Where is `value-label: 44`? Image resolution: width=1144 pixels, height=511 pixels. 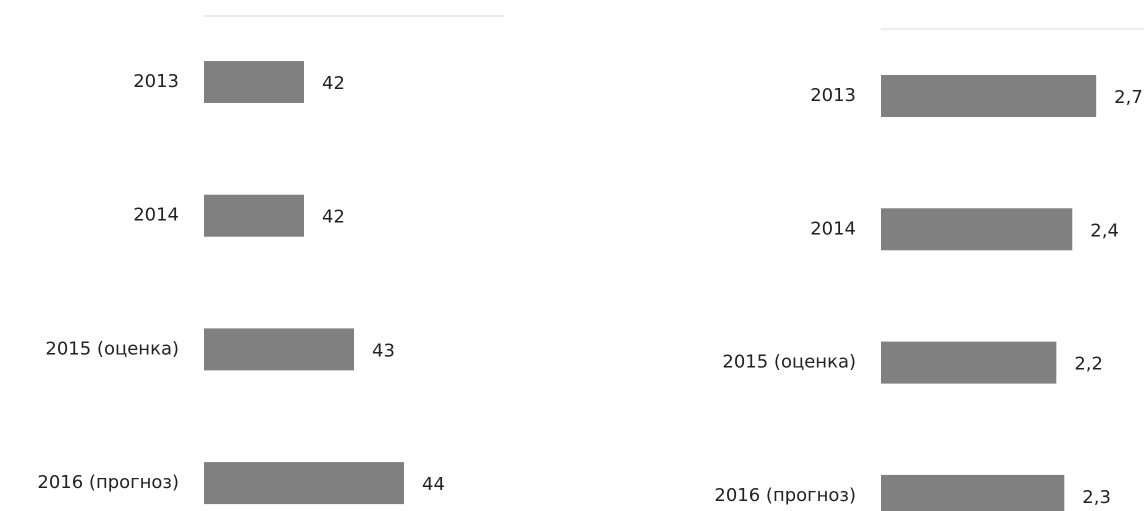
value-label: 44 is located at coordinates (433, 484).